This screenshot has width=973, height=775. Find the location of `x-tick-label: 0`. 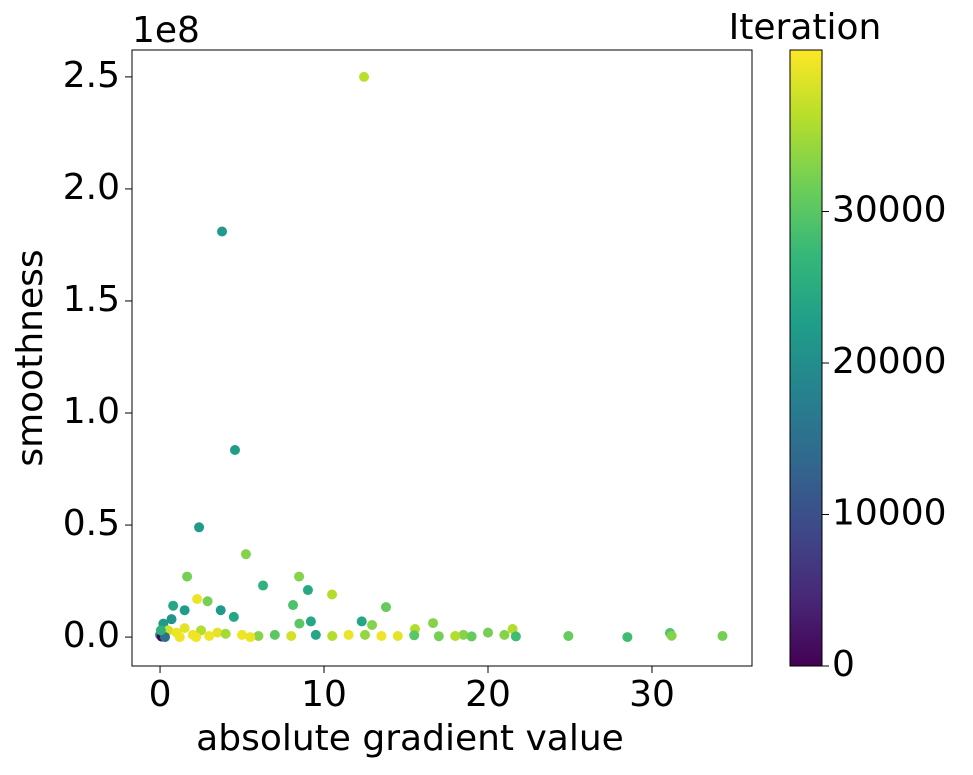

x-tick-label: 0 is located at coordinates (160, 694).